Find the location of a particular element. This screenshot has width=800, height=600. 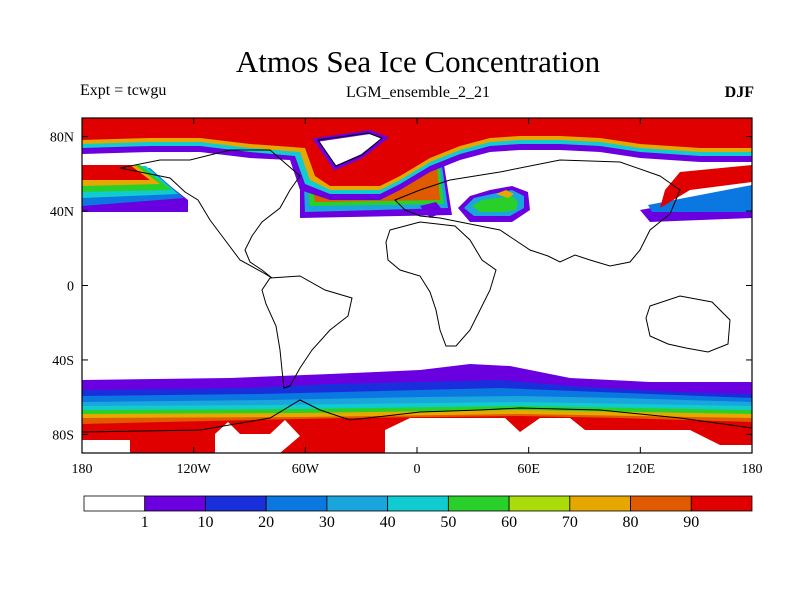

colorbar-label: 80 is located at coordinates (631, 522).